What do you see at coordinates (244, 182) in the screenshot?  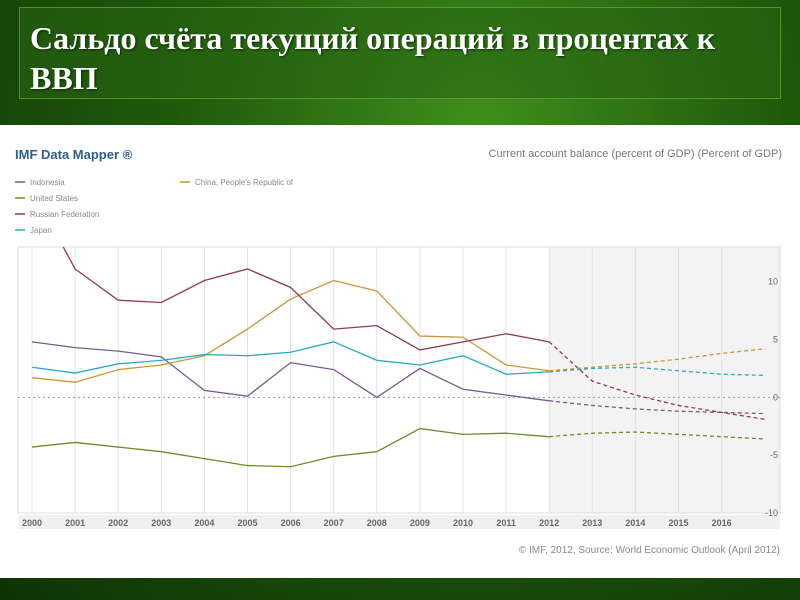 I see `legend-label: China, People's Republic of` at bounding box center [244, 182].